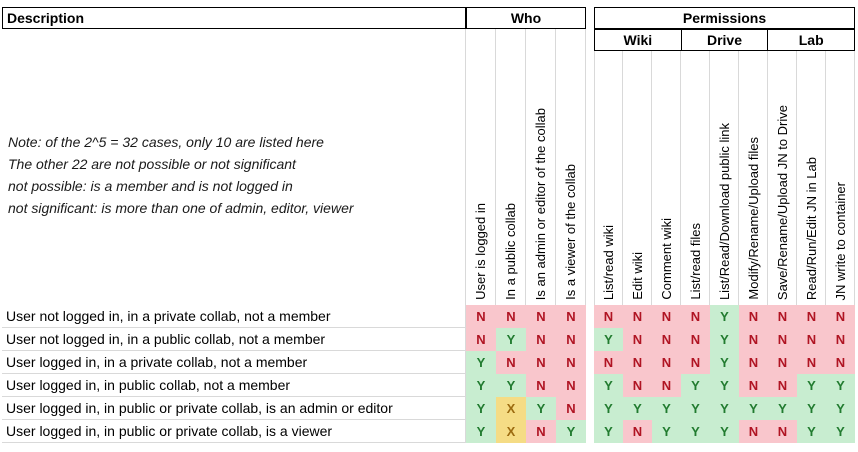 The image size is (858, 452). Describe the element at coordinates (724, 18) in the screenshot. I see `permissions-header-cell: Permissions` at that location.